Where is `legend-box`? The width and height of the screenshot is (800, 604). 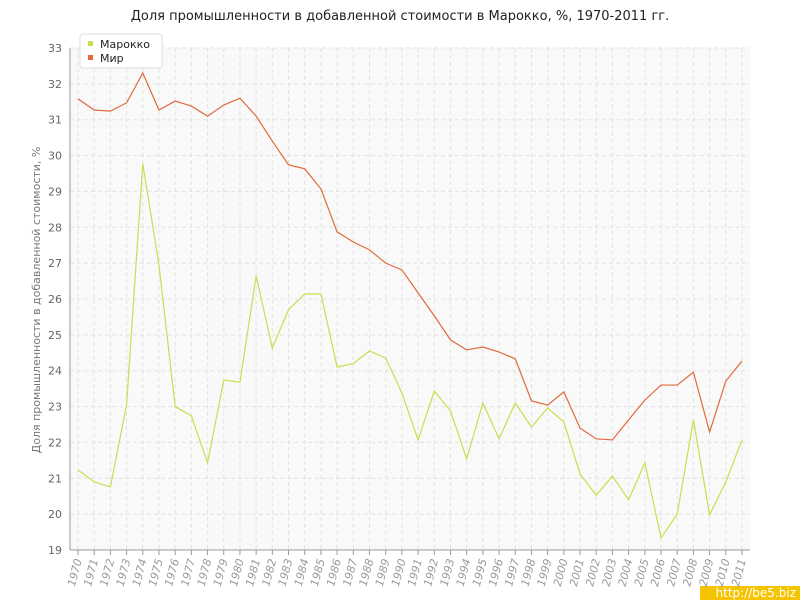
legend-box is located at coordinates (121, 51).